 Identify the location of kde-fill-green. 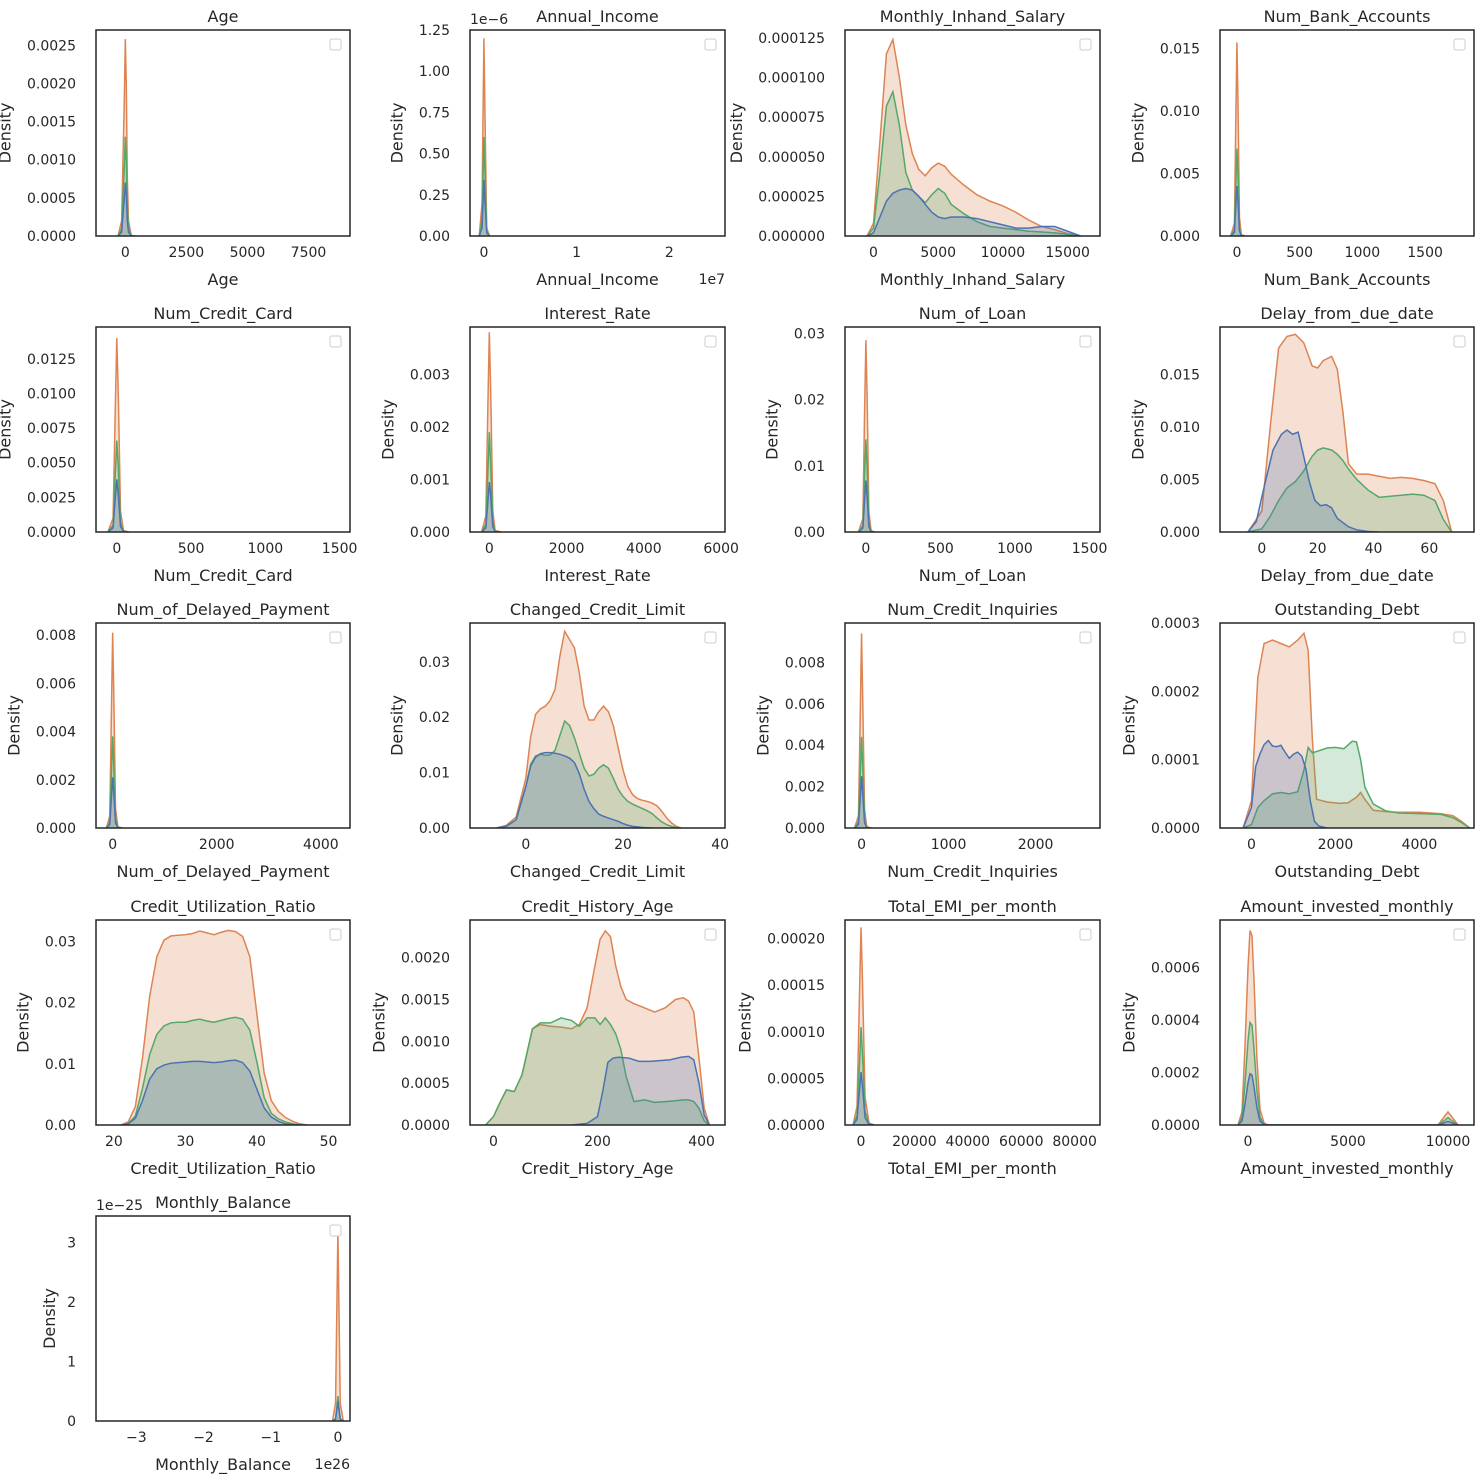
(118, 486).